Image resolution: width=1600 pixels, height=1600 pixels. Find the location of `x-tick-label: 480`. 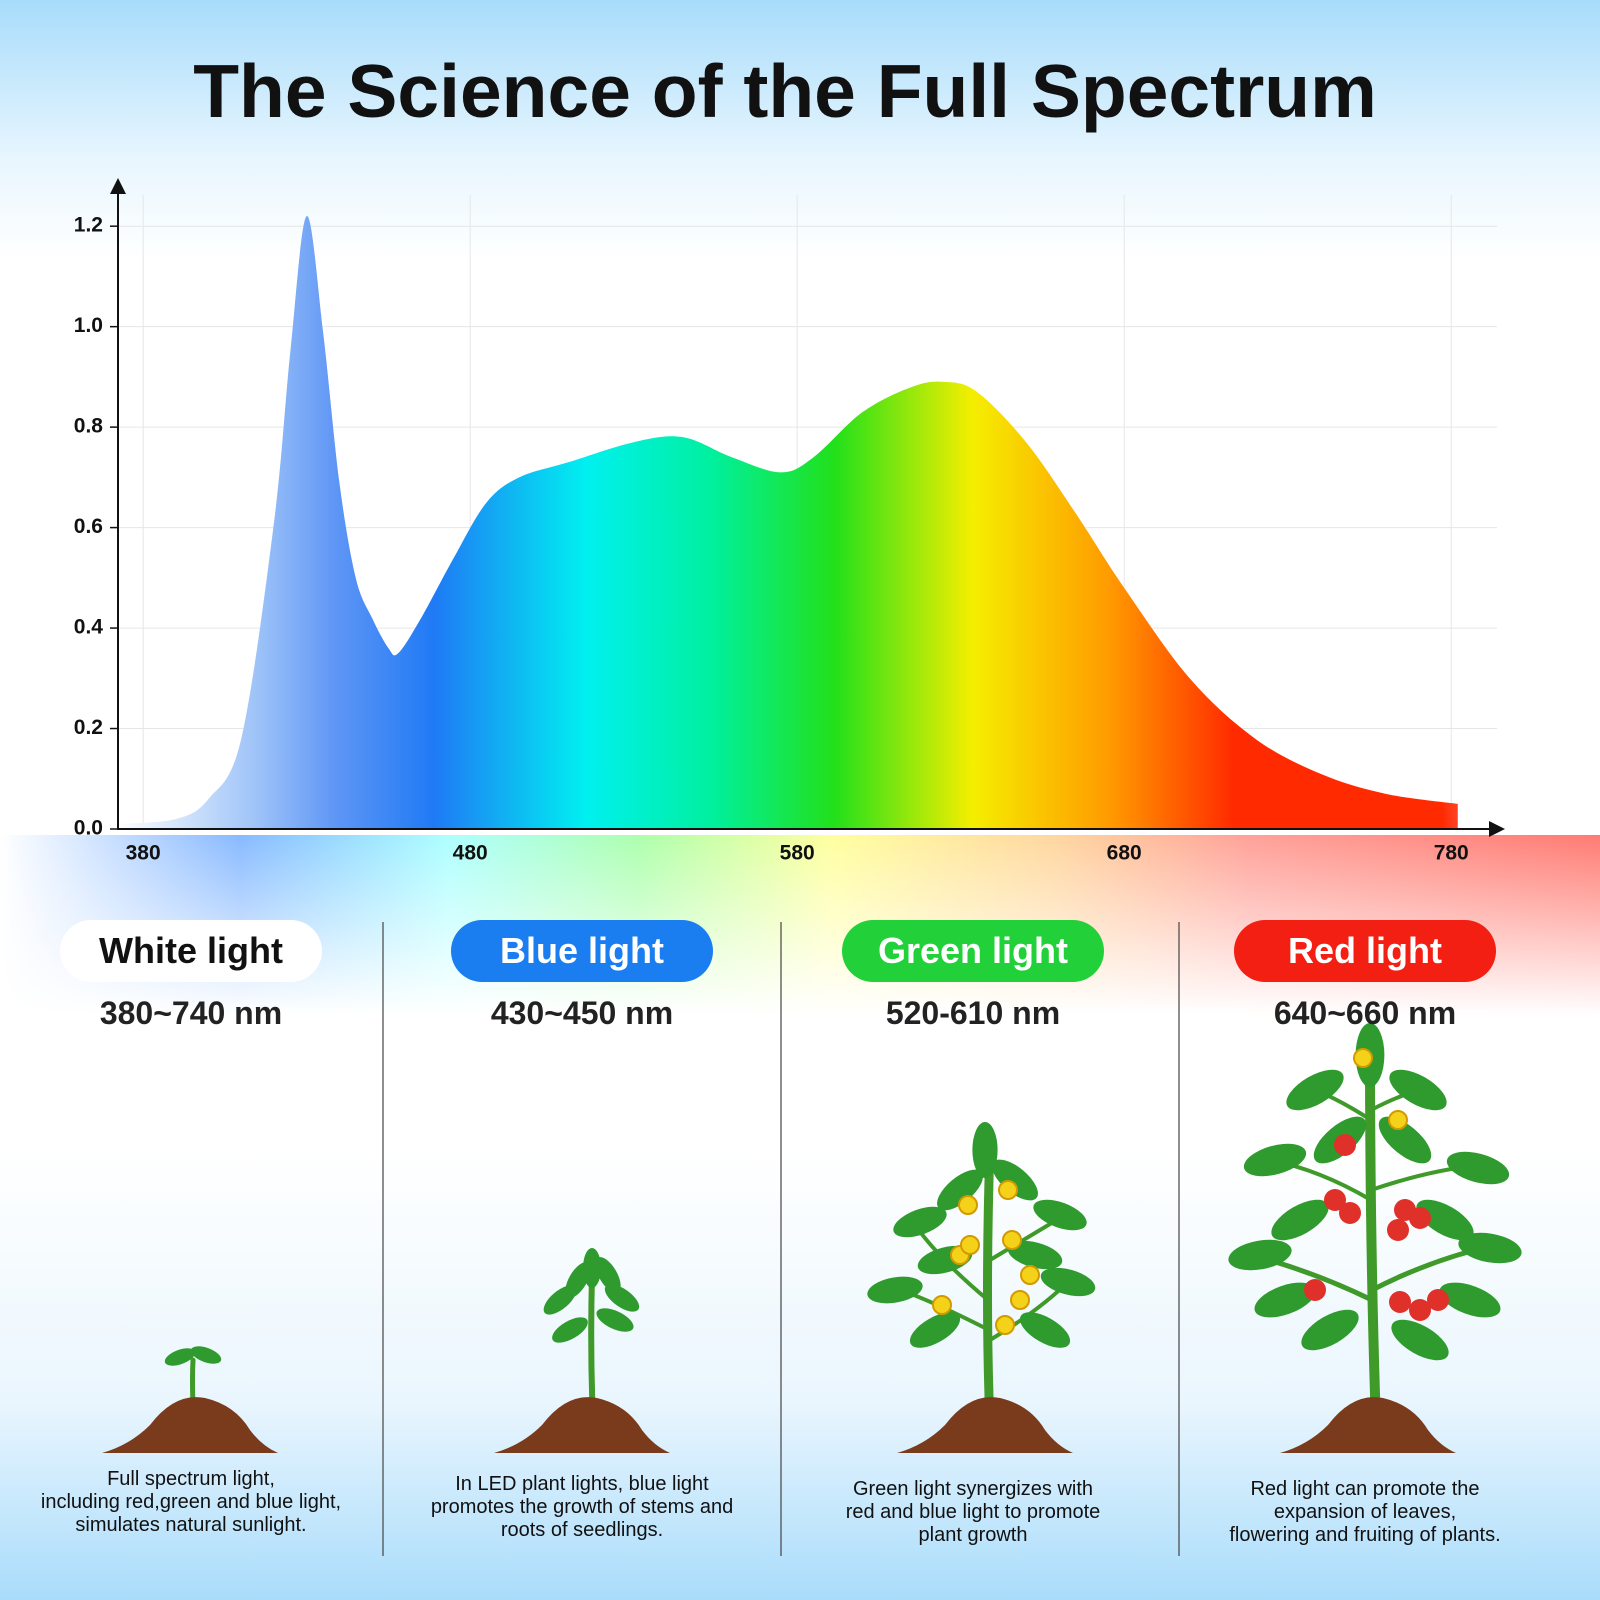

x-tick-label: 480 is located at coordinates (470, 853).